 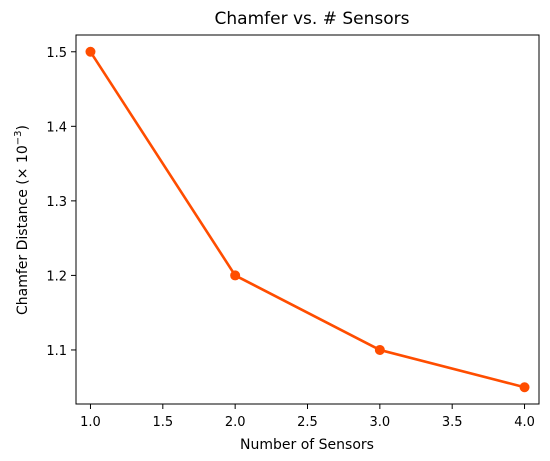 I want to click on y-axis-label: Chamfer Distance (× 10−3), so click(x=22, y=220).